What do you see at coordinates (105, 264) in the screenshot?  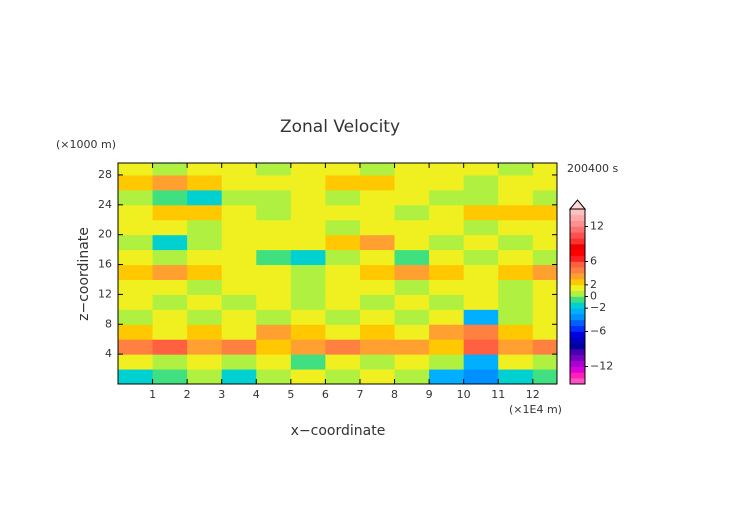 I see `y-tick-label: 16` at bounding box center [105, 264].